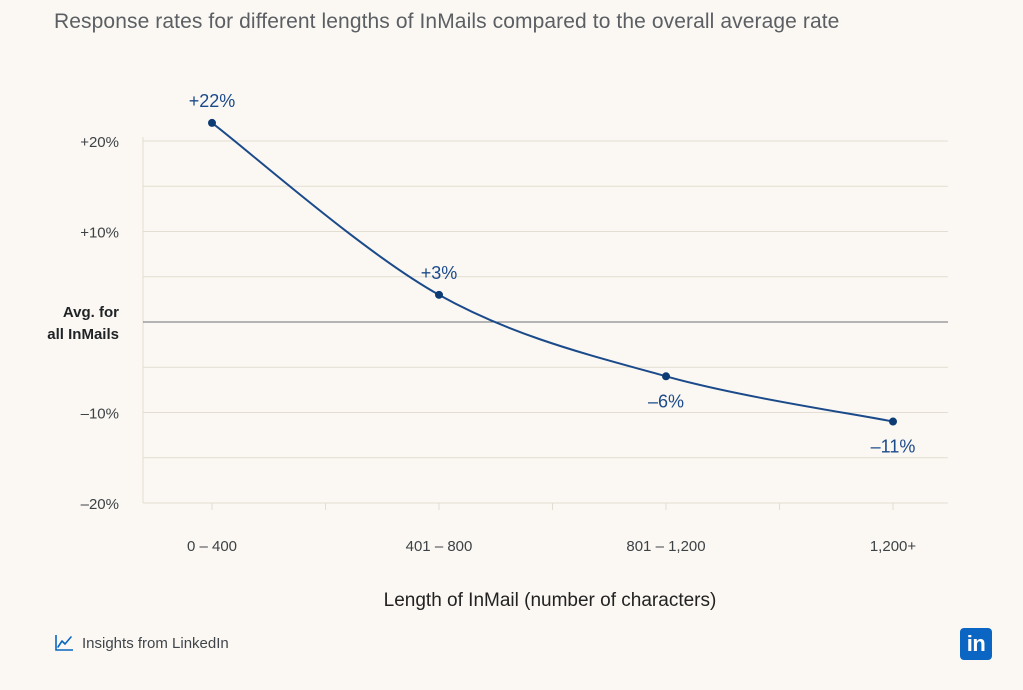 This screenshot has width=1023, height=690. What do you see at coordinates (439, 273) in the screenshot?
I see `data-label: +3%` at bounding box center [439, 273].